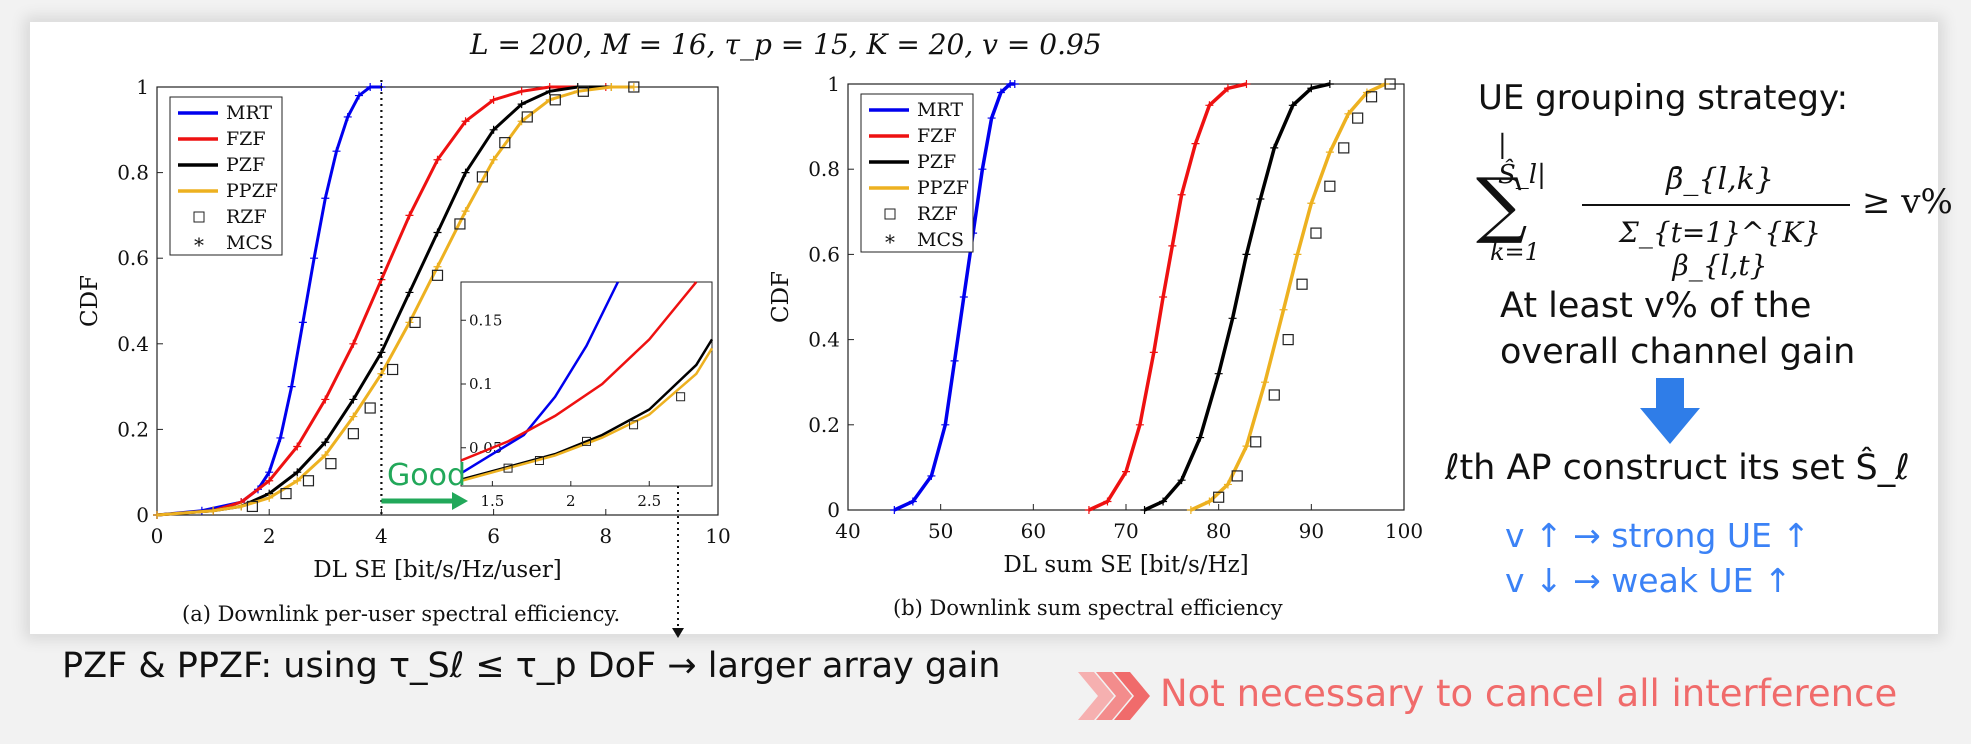 This screenshot has width=1971, height=744. Describe the element at coordinates (133, 344) in the screenshot. I see `chart-a-ytick-label: 0.4` at that location.